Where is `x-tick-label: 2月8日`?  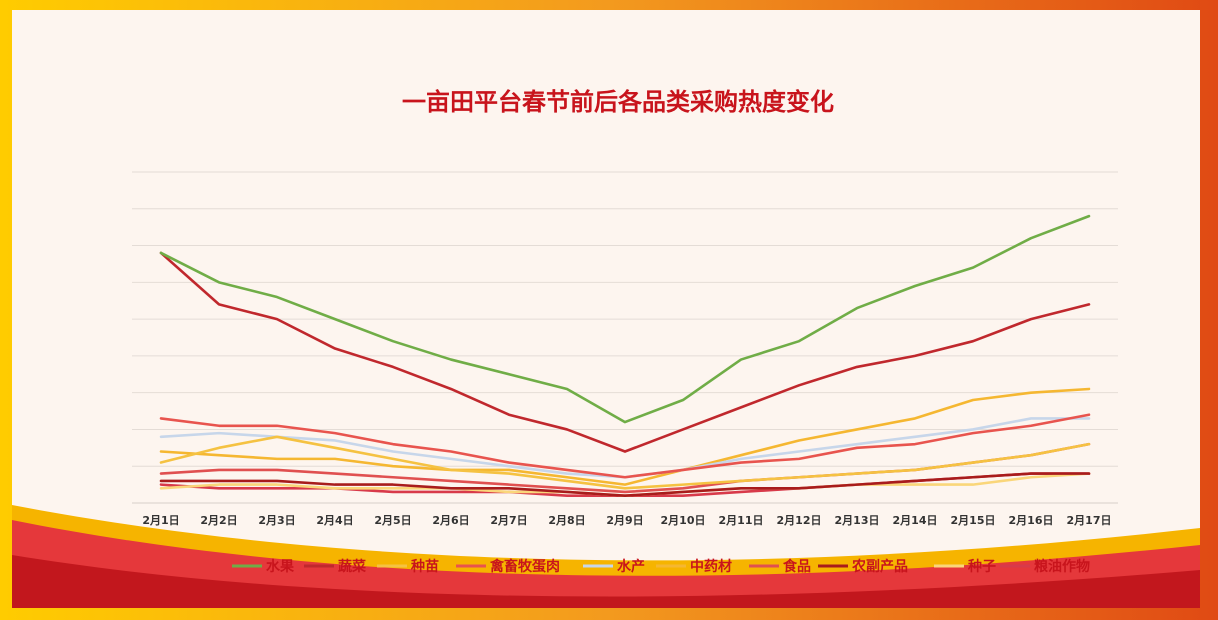
x-tick-label: 2月8日 is located at coordinates (566, 520).